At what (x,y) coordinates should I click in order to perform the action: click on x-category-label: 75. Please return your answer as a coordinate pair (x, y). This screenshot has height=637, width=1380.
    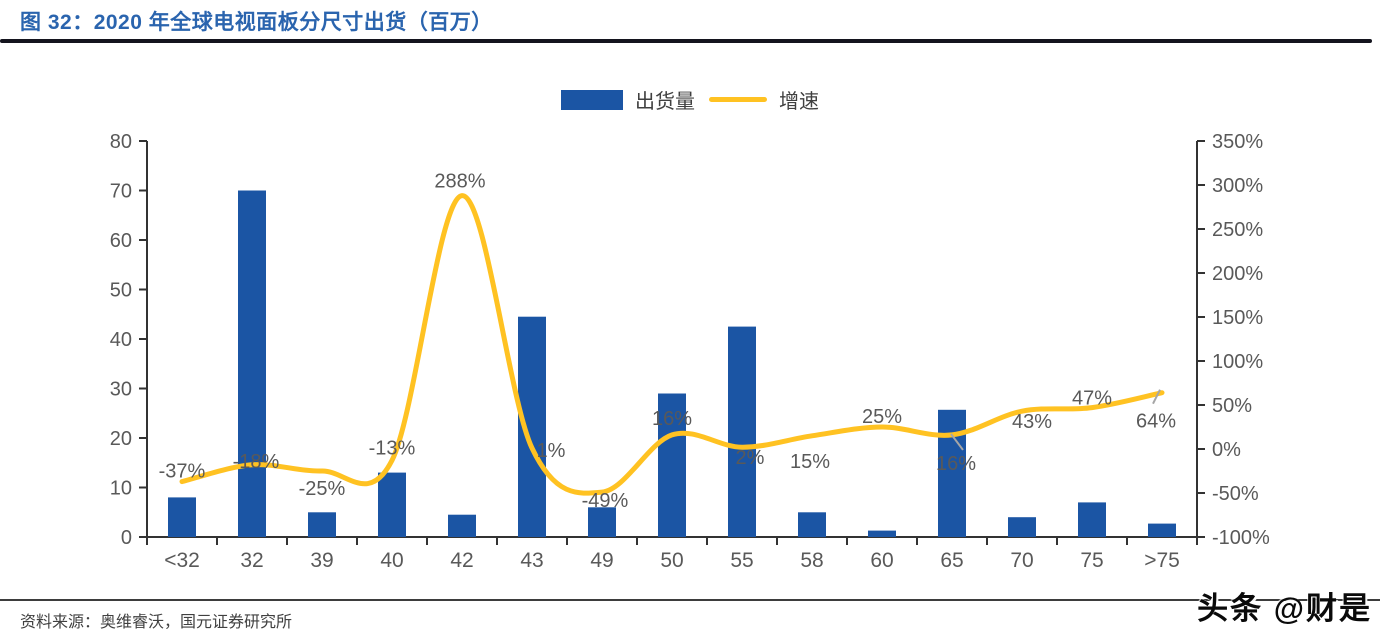
    Looking at the image, I should click on (1091, 560).